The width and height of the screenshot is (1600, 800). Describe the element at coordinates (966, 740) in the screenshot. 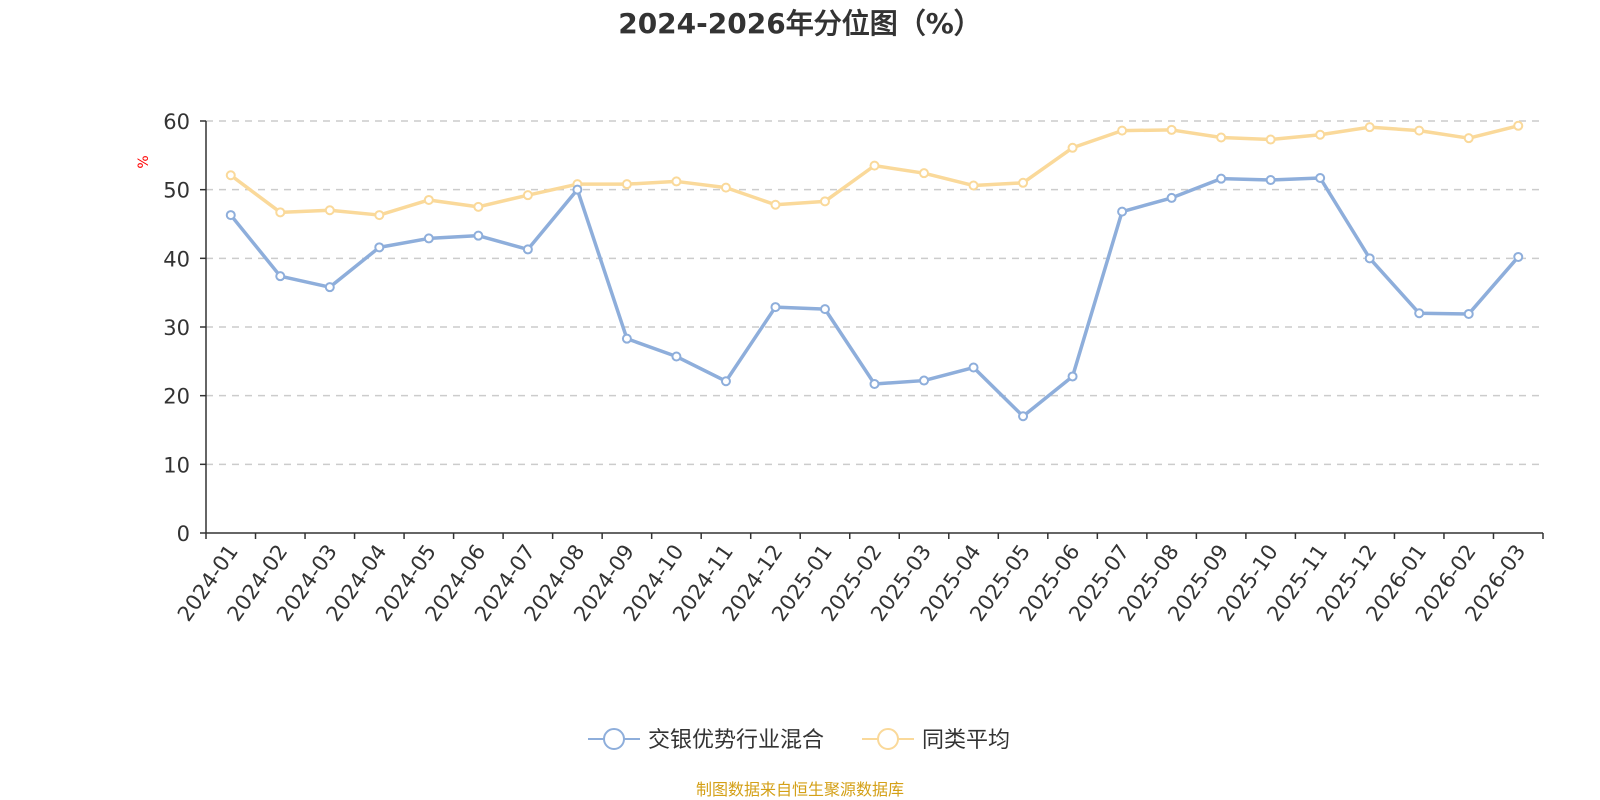

I see `legend-label-peer-average: 同类平均` at that location.